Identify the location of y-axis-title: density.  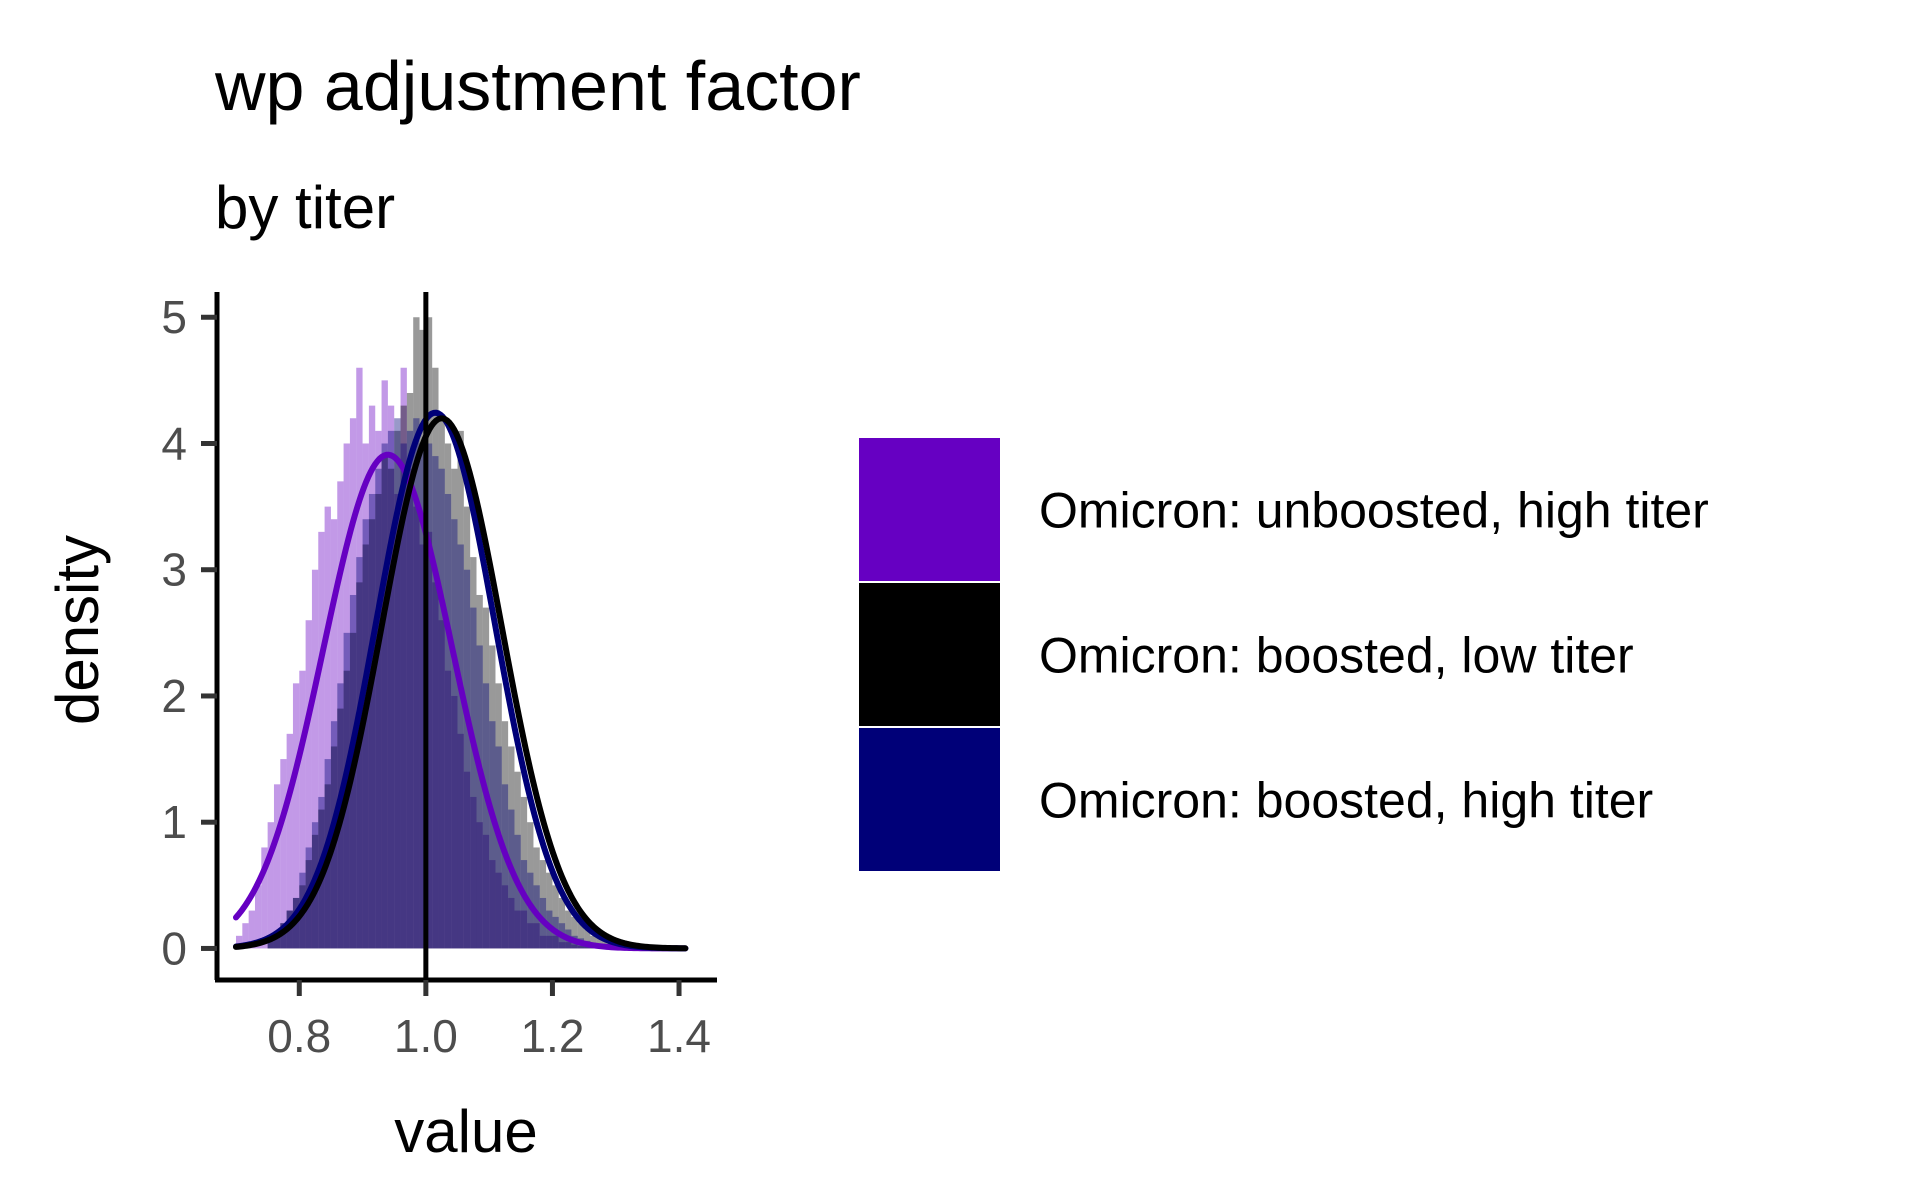
(77, 630).